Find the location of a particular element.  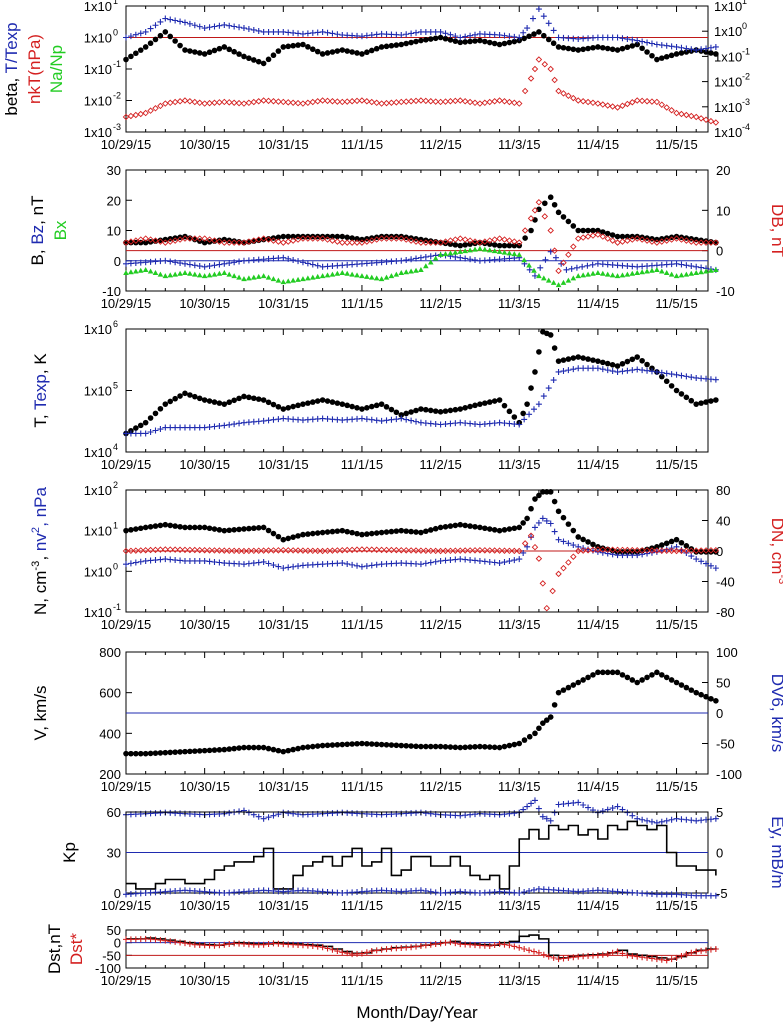

x-tick-label: 11/2/15 is located at coordinates (440, 624).